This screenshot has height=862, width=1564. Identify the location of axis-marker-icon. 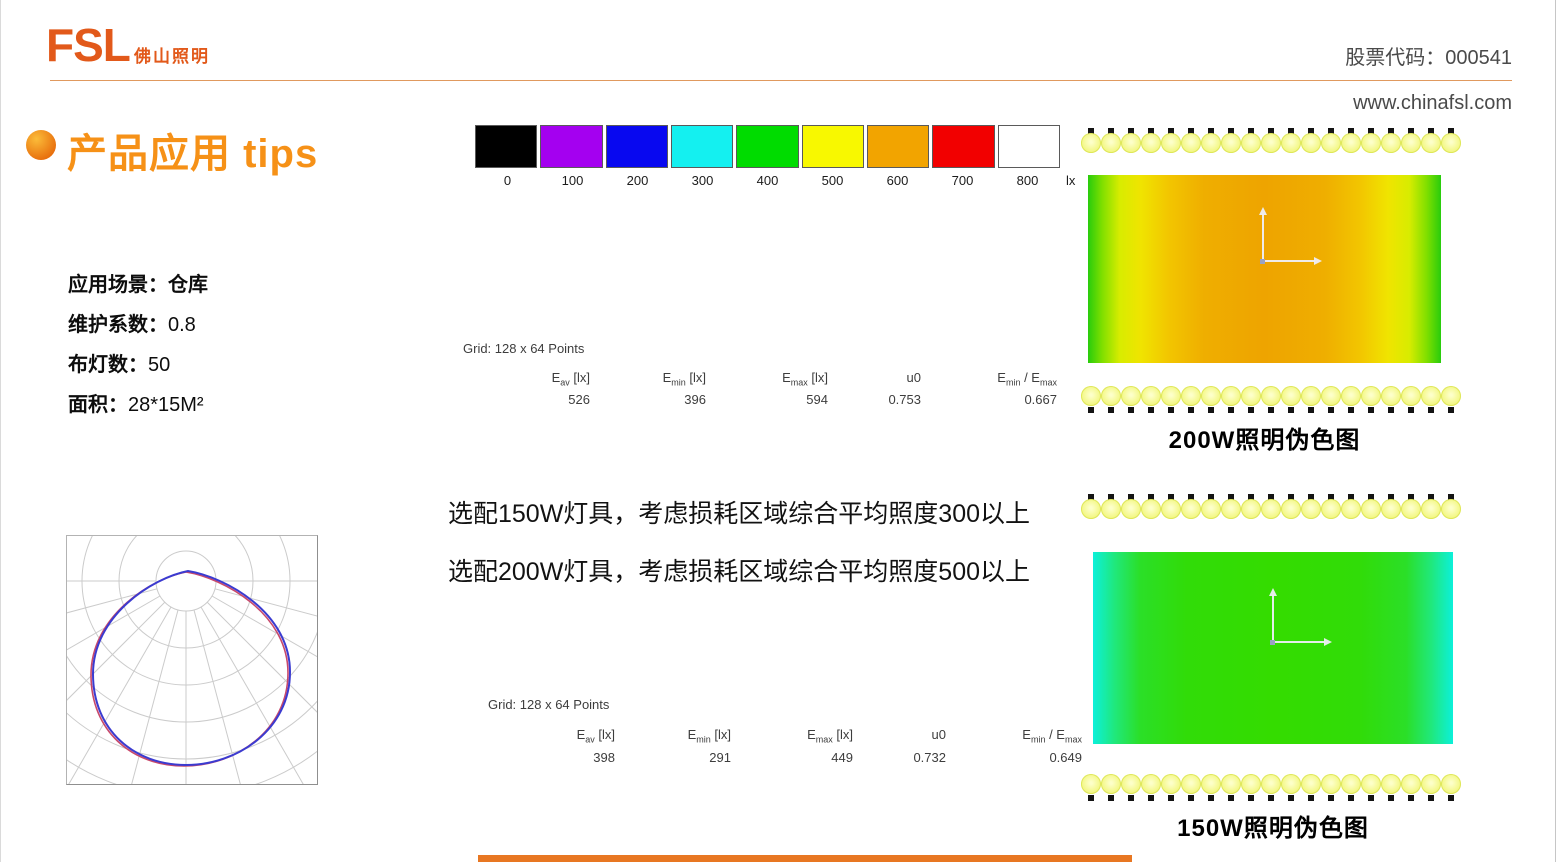
(1290, 237).